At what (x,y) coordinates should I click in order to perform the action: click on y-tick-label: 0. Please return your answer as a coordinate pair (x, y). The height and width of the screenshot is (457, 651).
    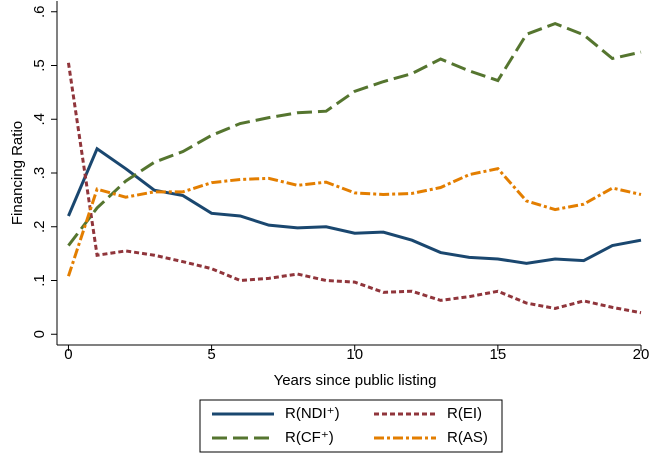
    Looking at the image, I should click on (39, 334).